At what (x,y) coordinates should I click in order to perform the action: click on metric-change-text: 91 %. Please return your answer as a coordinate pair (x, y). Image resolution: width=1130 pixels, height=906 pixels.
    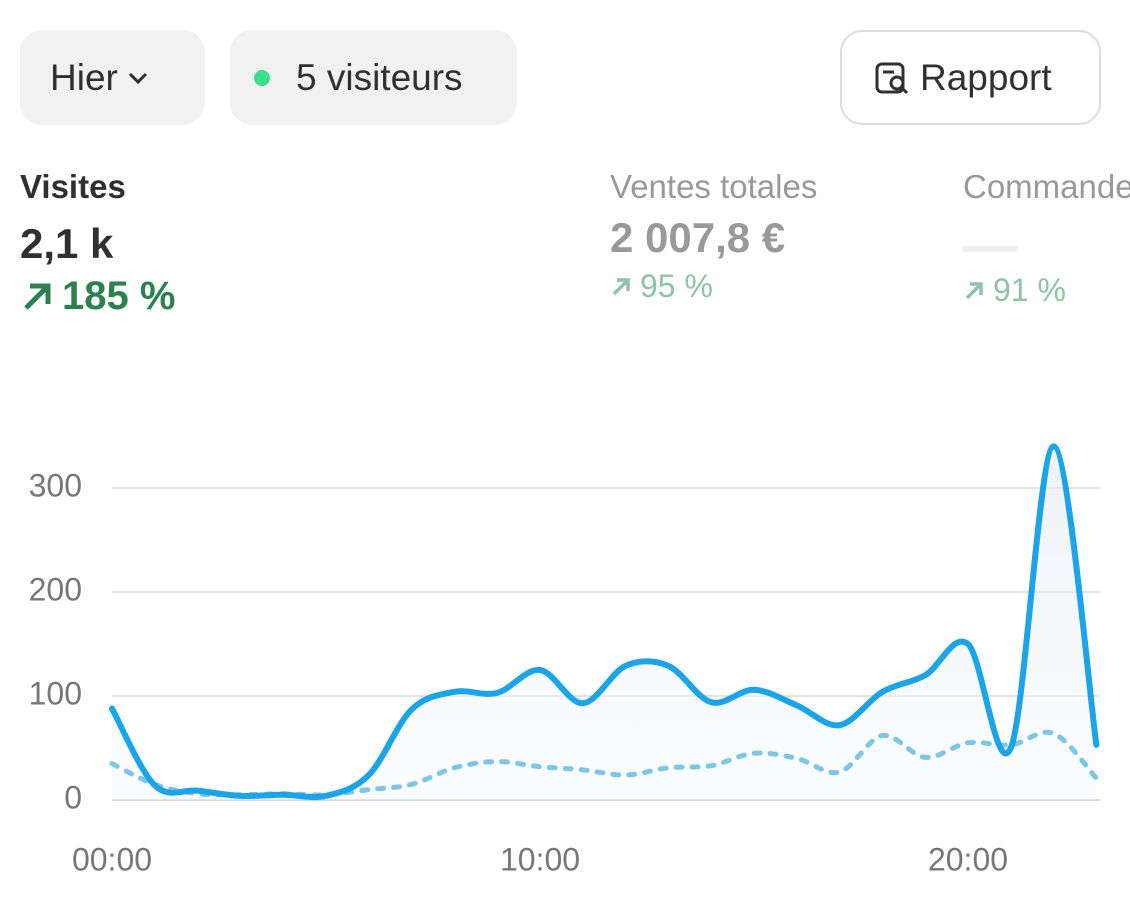
    Looking at the image, I should click on (1029, 290).